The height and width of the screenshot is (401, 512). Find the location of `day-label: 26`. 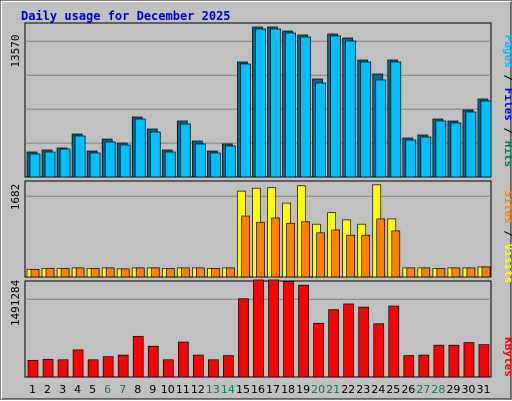

day-label: 26 is located at coordinates (408, 389).